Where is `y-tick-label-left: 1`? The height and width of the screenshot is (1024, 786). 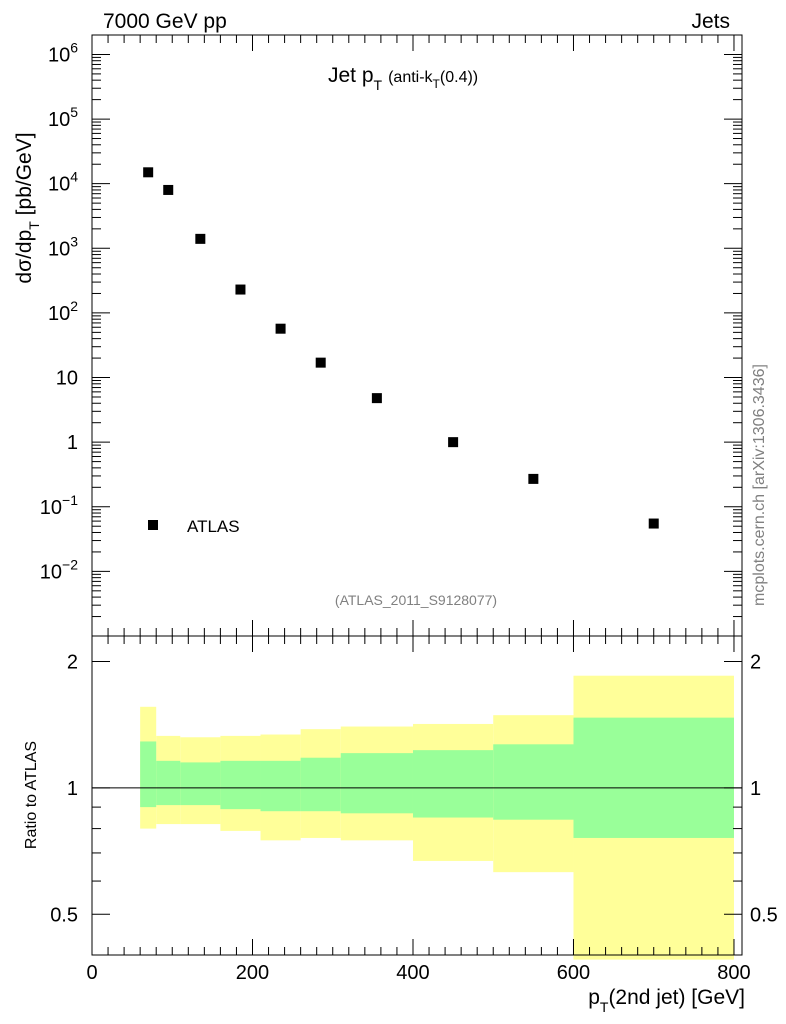 y-tick-label-left: 1 is located at coordinates (72, 789).